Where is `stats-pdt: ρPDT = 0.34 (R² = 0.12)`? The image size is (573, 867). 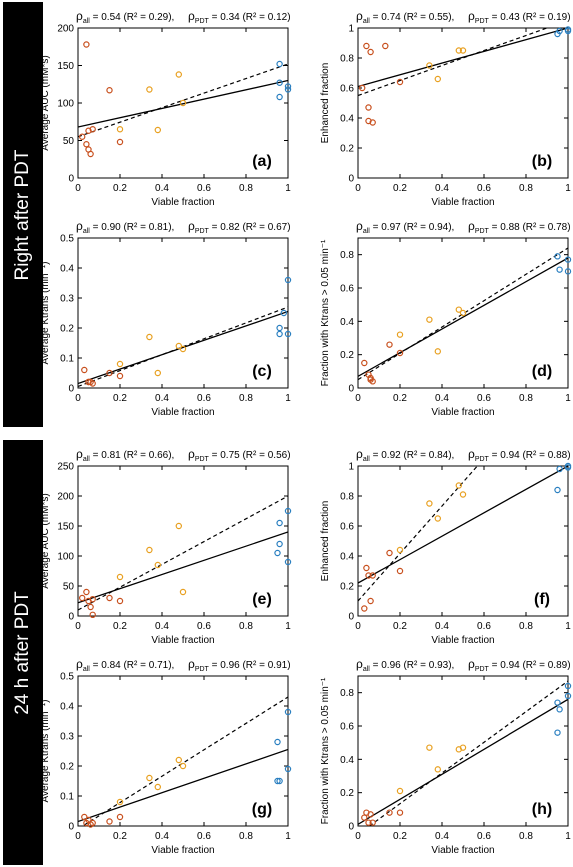 stats-pdt: ρPDT = 0.34 (R² = 0.12) is located at coordinates (239, 17).